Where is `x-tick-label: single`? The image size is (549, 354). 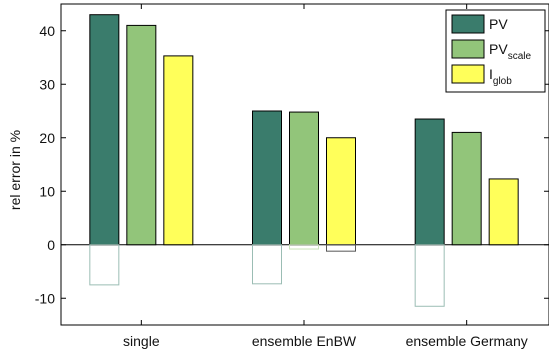
x-tick-label: single is located at coordinates (141, 341).